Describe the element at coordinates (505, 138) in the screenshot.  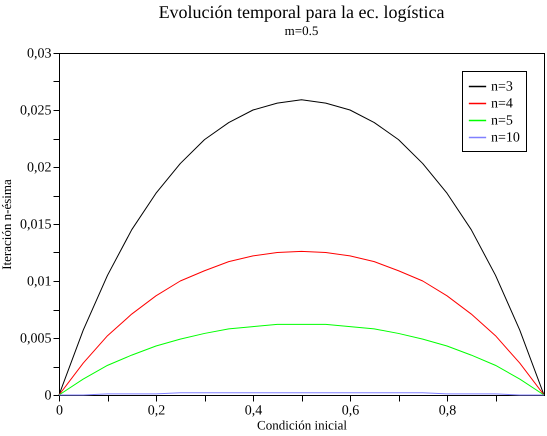
I see `legend-label: n=10` at that location.